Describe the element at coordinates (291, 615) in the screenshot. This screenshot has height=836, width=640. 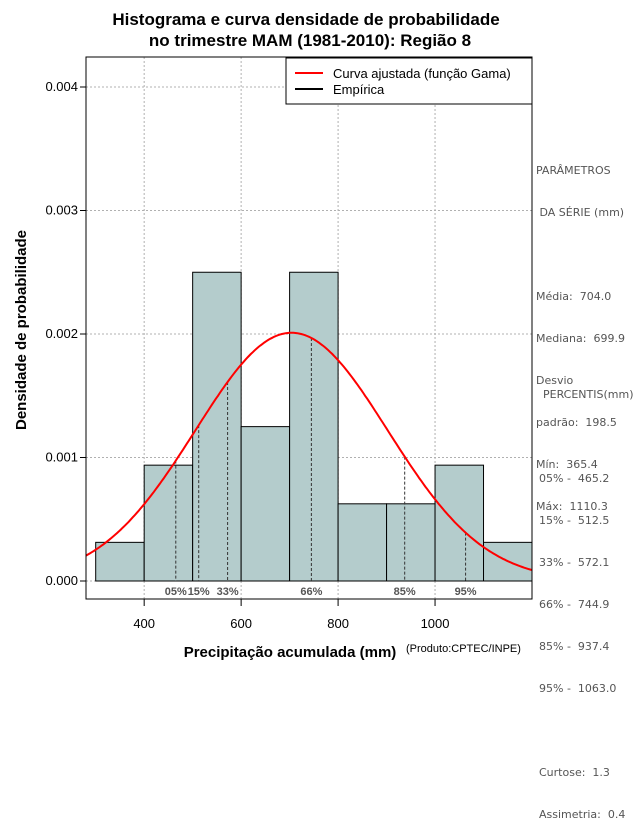
I see `x-axis: 400 600 800 1000` at that location.